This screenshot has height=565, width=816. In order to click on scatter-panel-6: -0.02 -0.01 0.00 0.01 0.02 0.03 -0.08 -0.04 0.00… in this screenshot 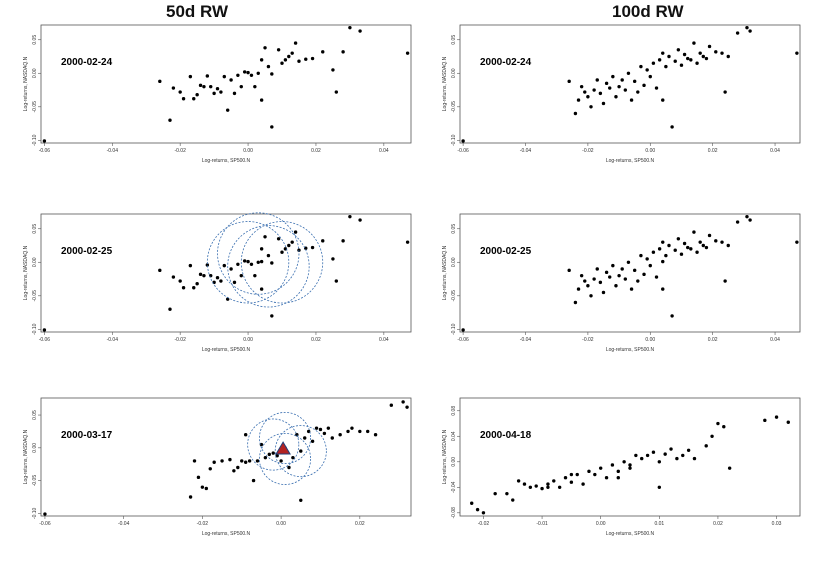, I will do `click(621, 467)`.